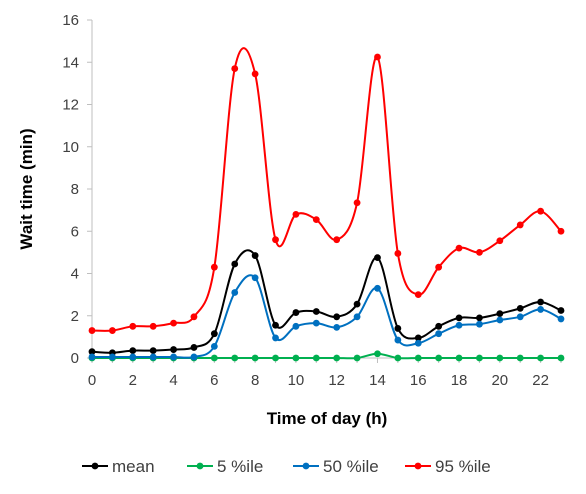  What do you see at coordinates (92, 380) in the screenshot?
I see `x-tick-label: 0` at bounding box center [92, 380].